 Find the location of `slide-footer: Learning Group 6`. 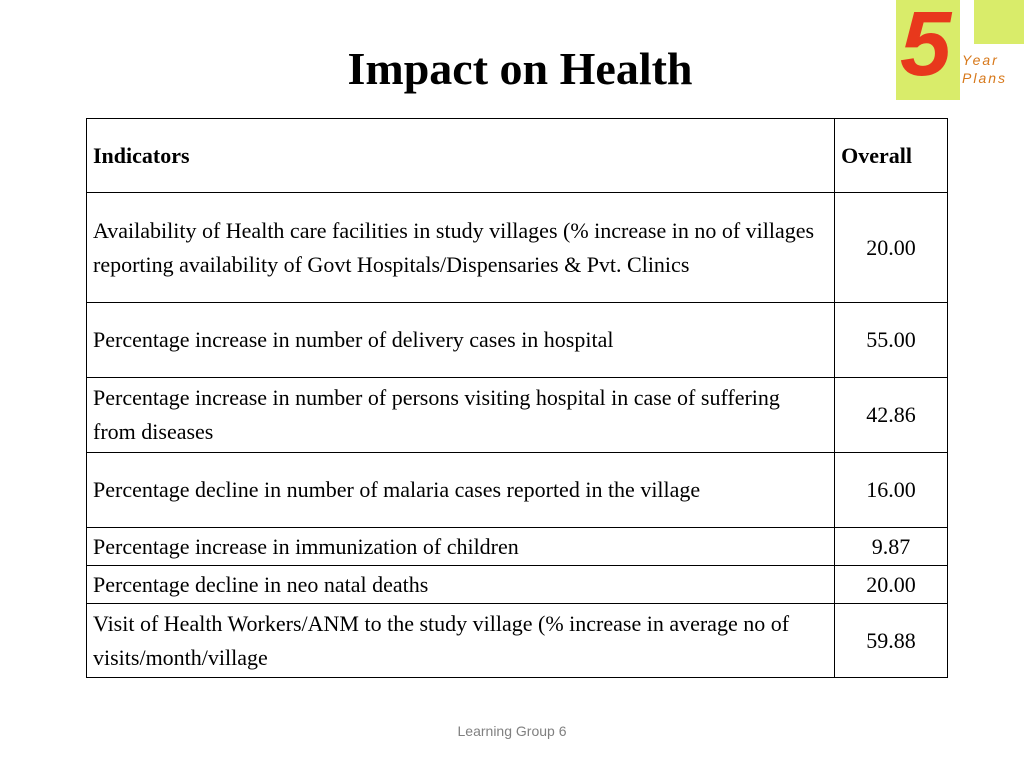

slide-footer: Learning Group 6 is located at coordinates (512, 731).